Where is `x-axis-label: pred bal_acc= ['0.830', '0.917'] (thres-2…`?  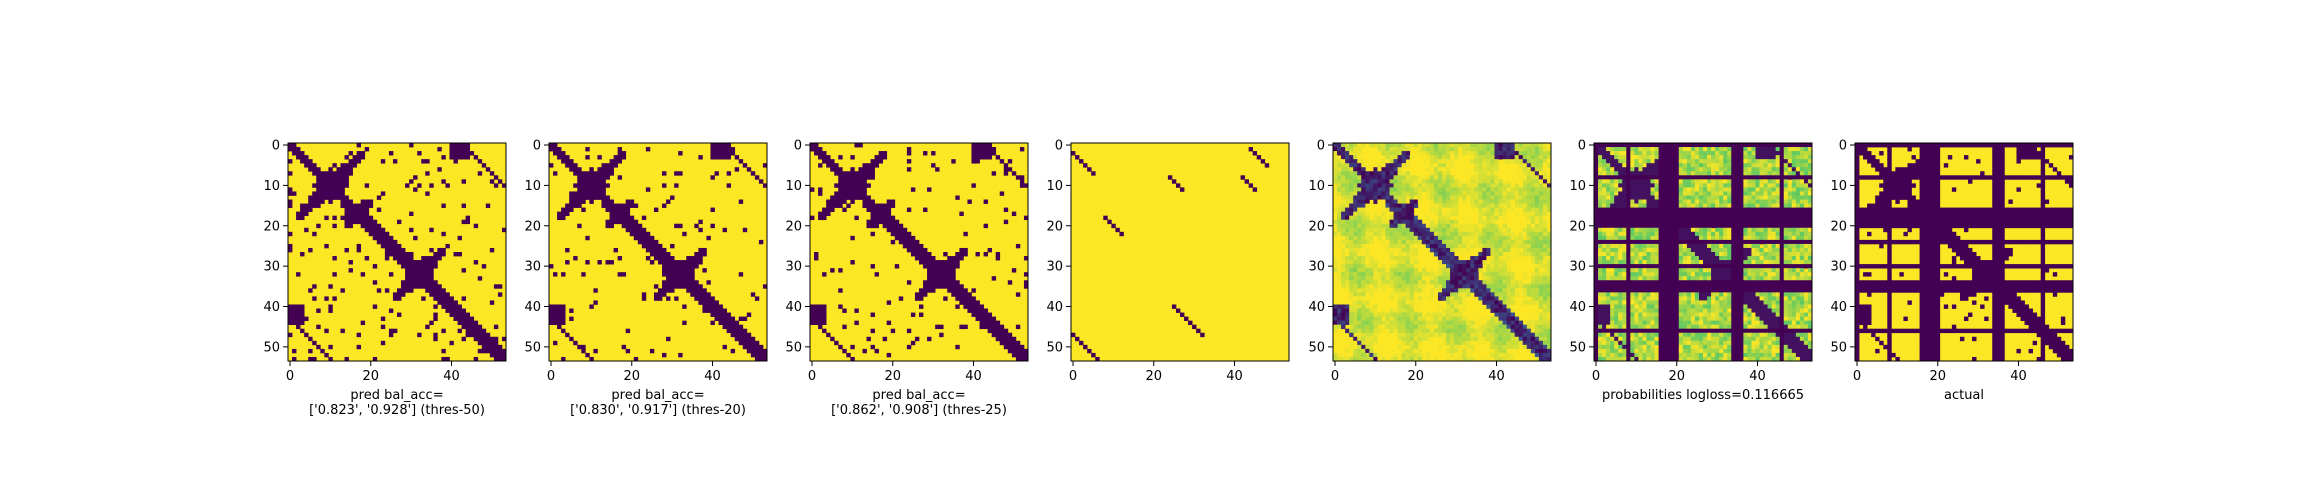 x-axis-label: pred bal_acc= ['0.830', '0.917'] (thres-2… is located at coordinates (658, 403).